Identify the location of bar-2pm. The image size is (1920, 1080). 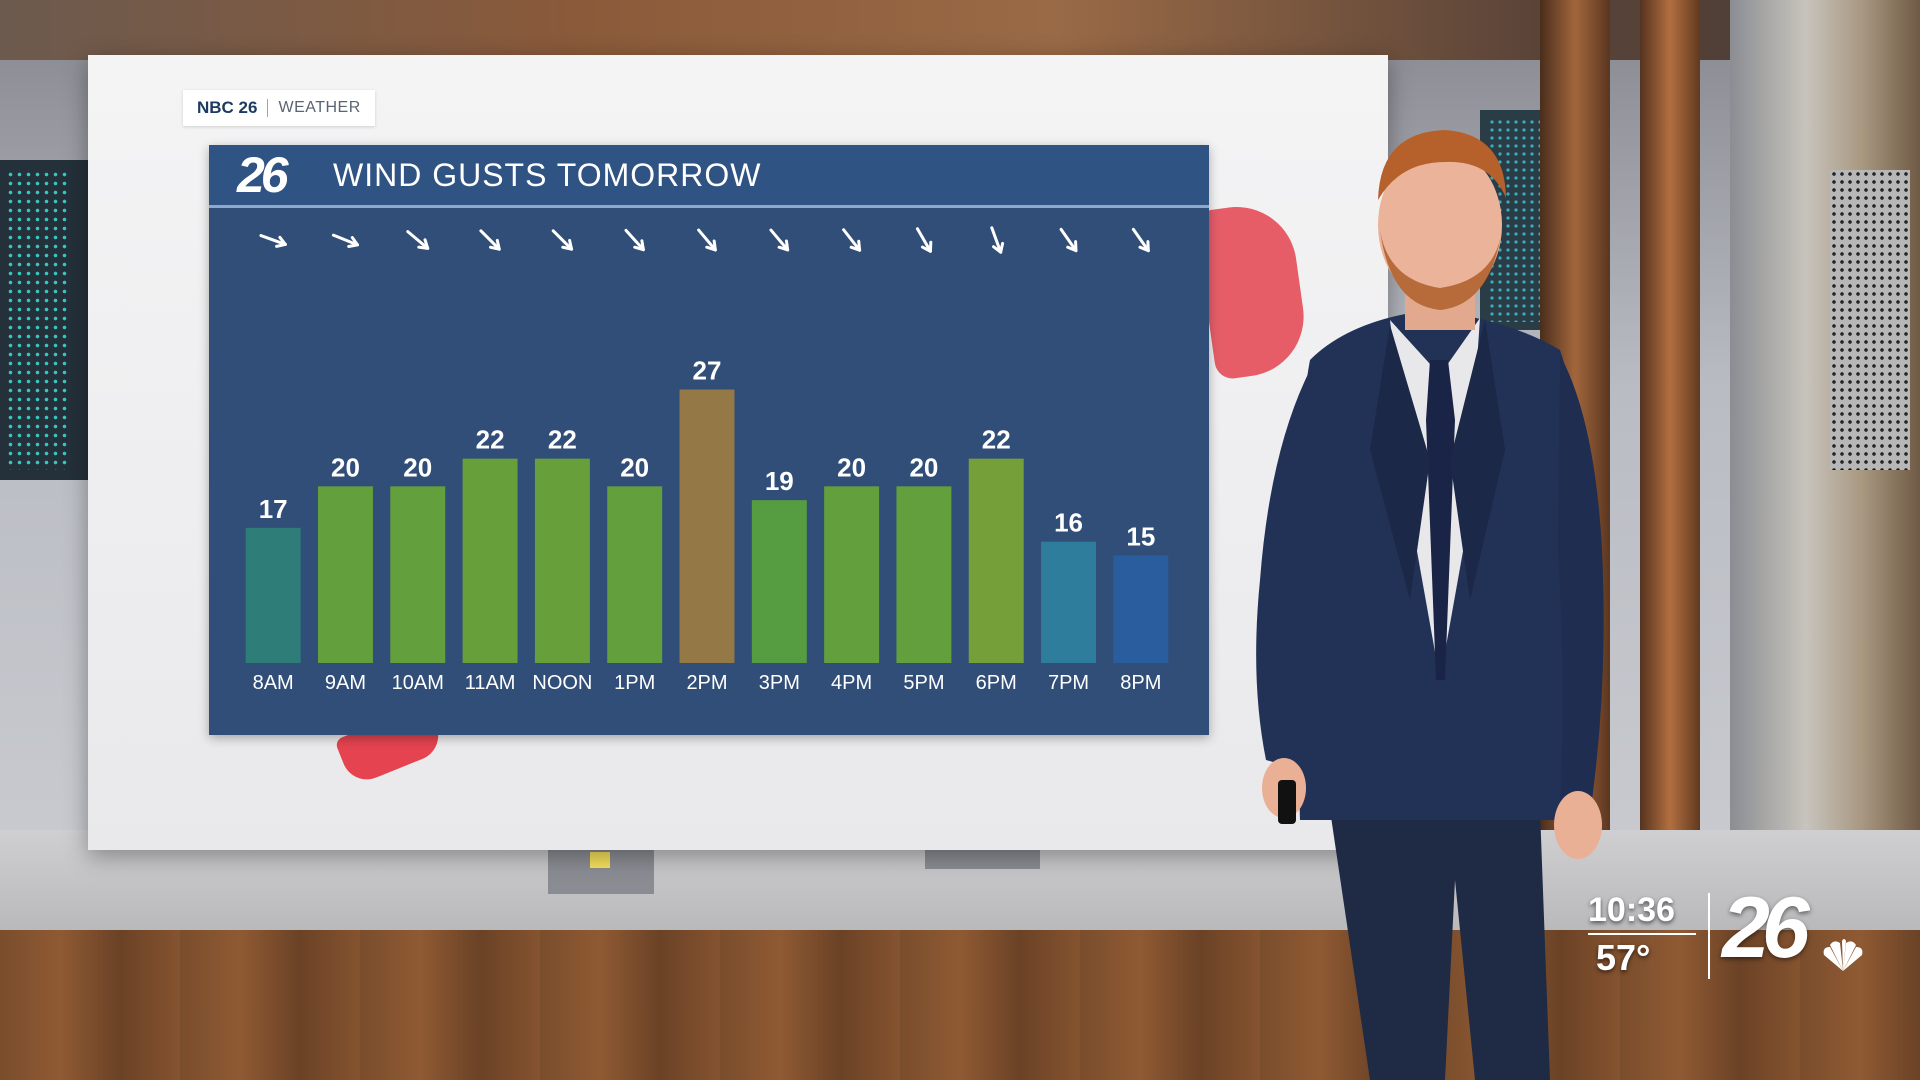
(707, 526).